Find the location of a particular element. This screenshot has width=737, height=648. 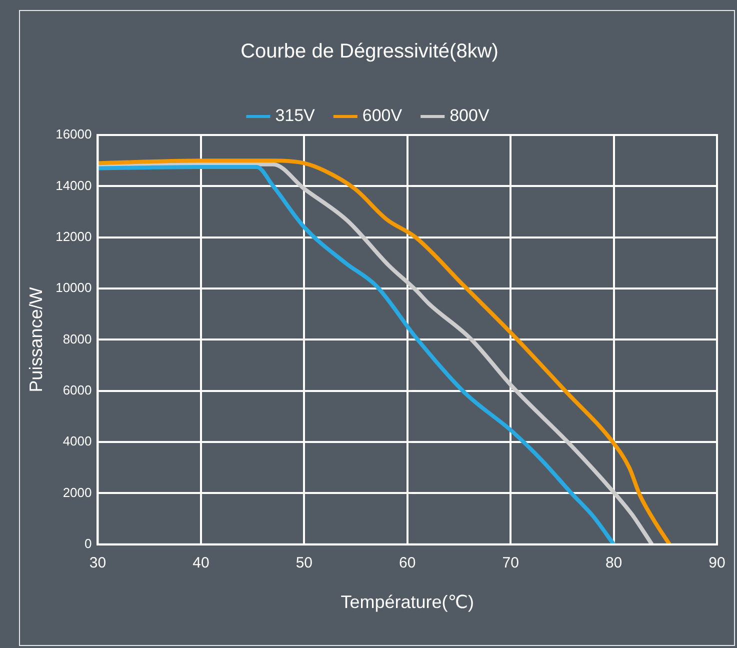

x-tick-label: 80 is located at coordinates (613, 563).